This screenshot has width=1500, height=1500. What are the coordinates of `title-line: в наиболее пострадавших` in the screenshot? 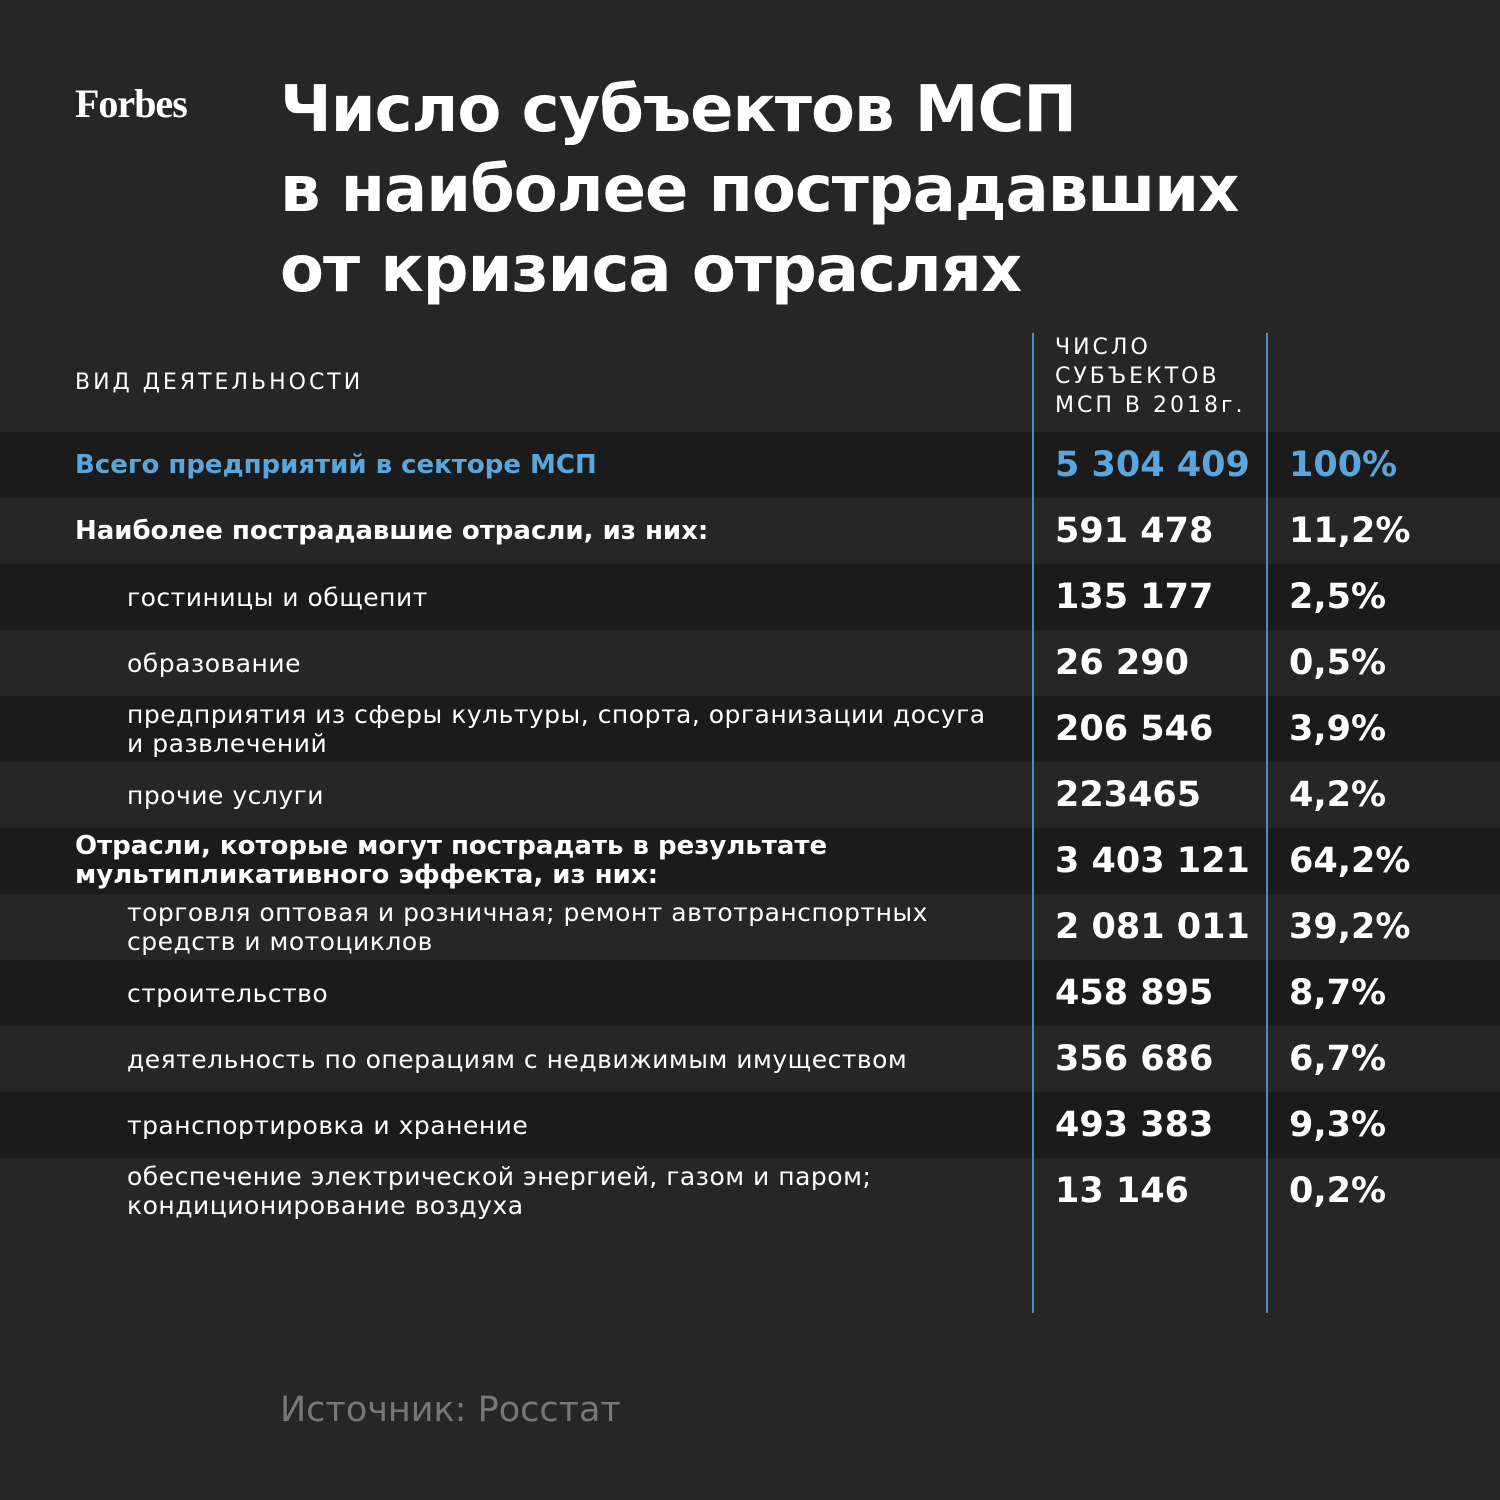 It's located at (759, 190).